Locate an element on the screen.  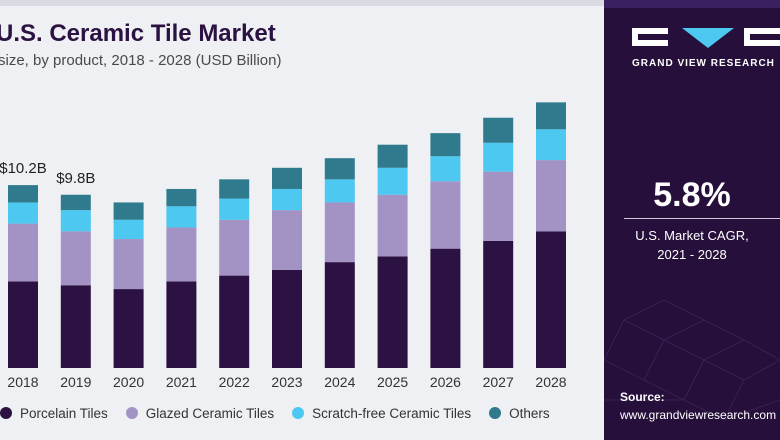
x-tick-label: 2027 is located at coordinates (498, 382).